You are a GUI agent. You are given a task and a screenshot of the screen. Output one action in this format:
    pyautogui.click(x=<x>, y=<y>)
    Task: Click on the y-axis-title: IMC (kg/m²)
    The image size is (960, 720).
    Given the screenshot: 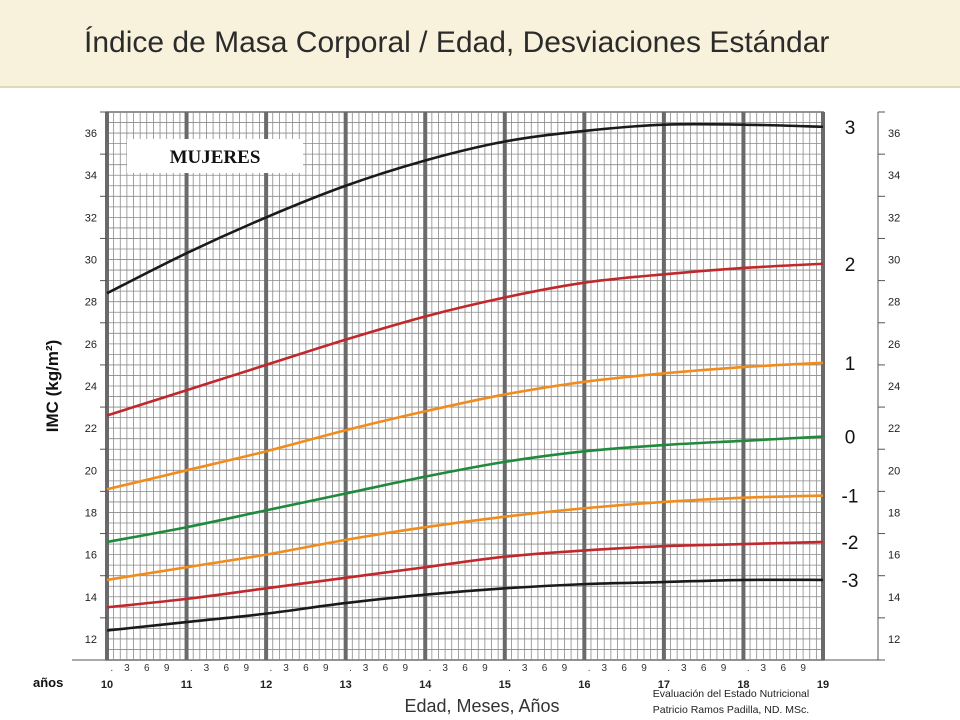 What is the action you would take?
    pyautogui.click(x=52, y=386)
    